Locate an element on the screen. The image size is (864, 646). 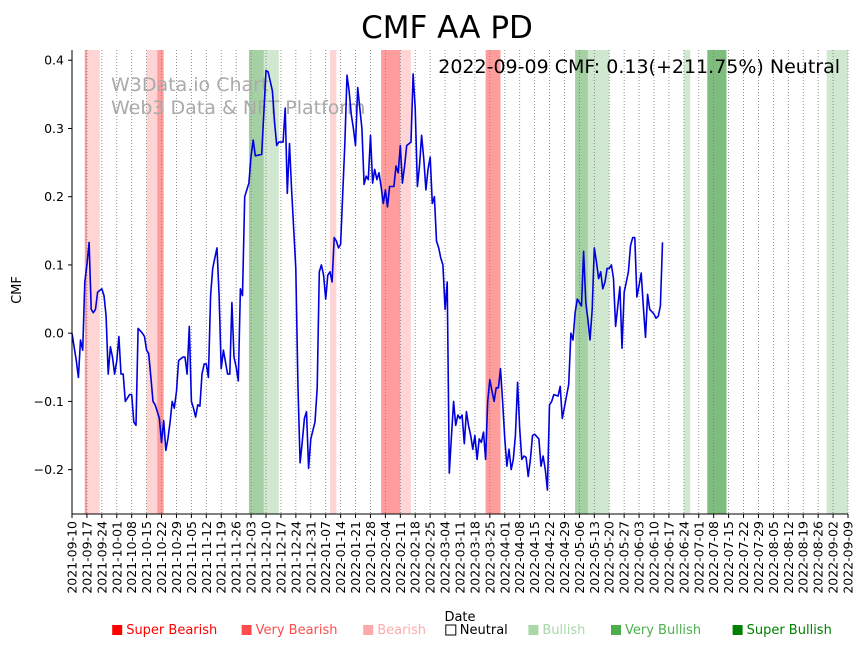
x-tick-label-2: 2021-09-24 is located at coordinates (101, 557).